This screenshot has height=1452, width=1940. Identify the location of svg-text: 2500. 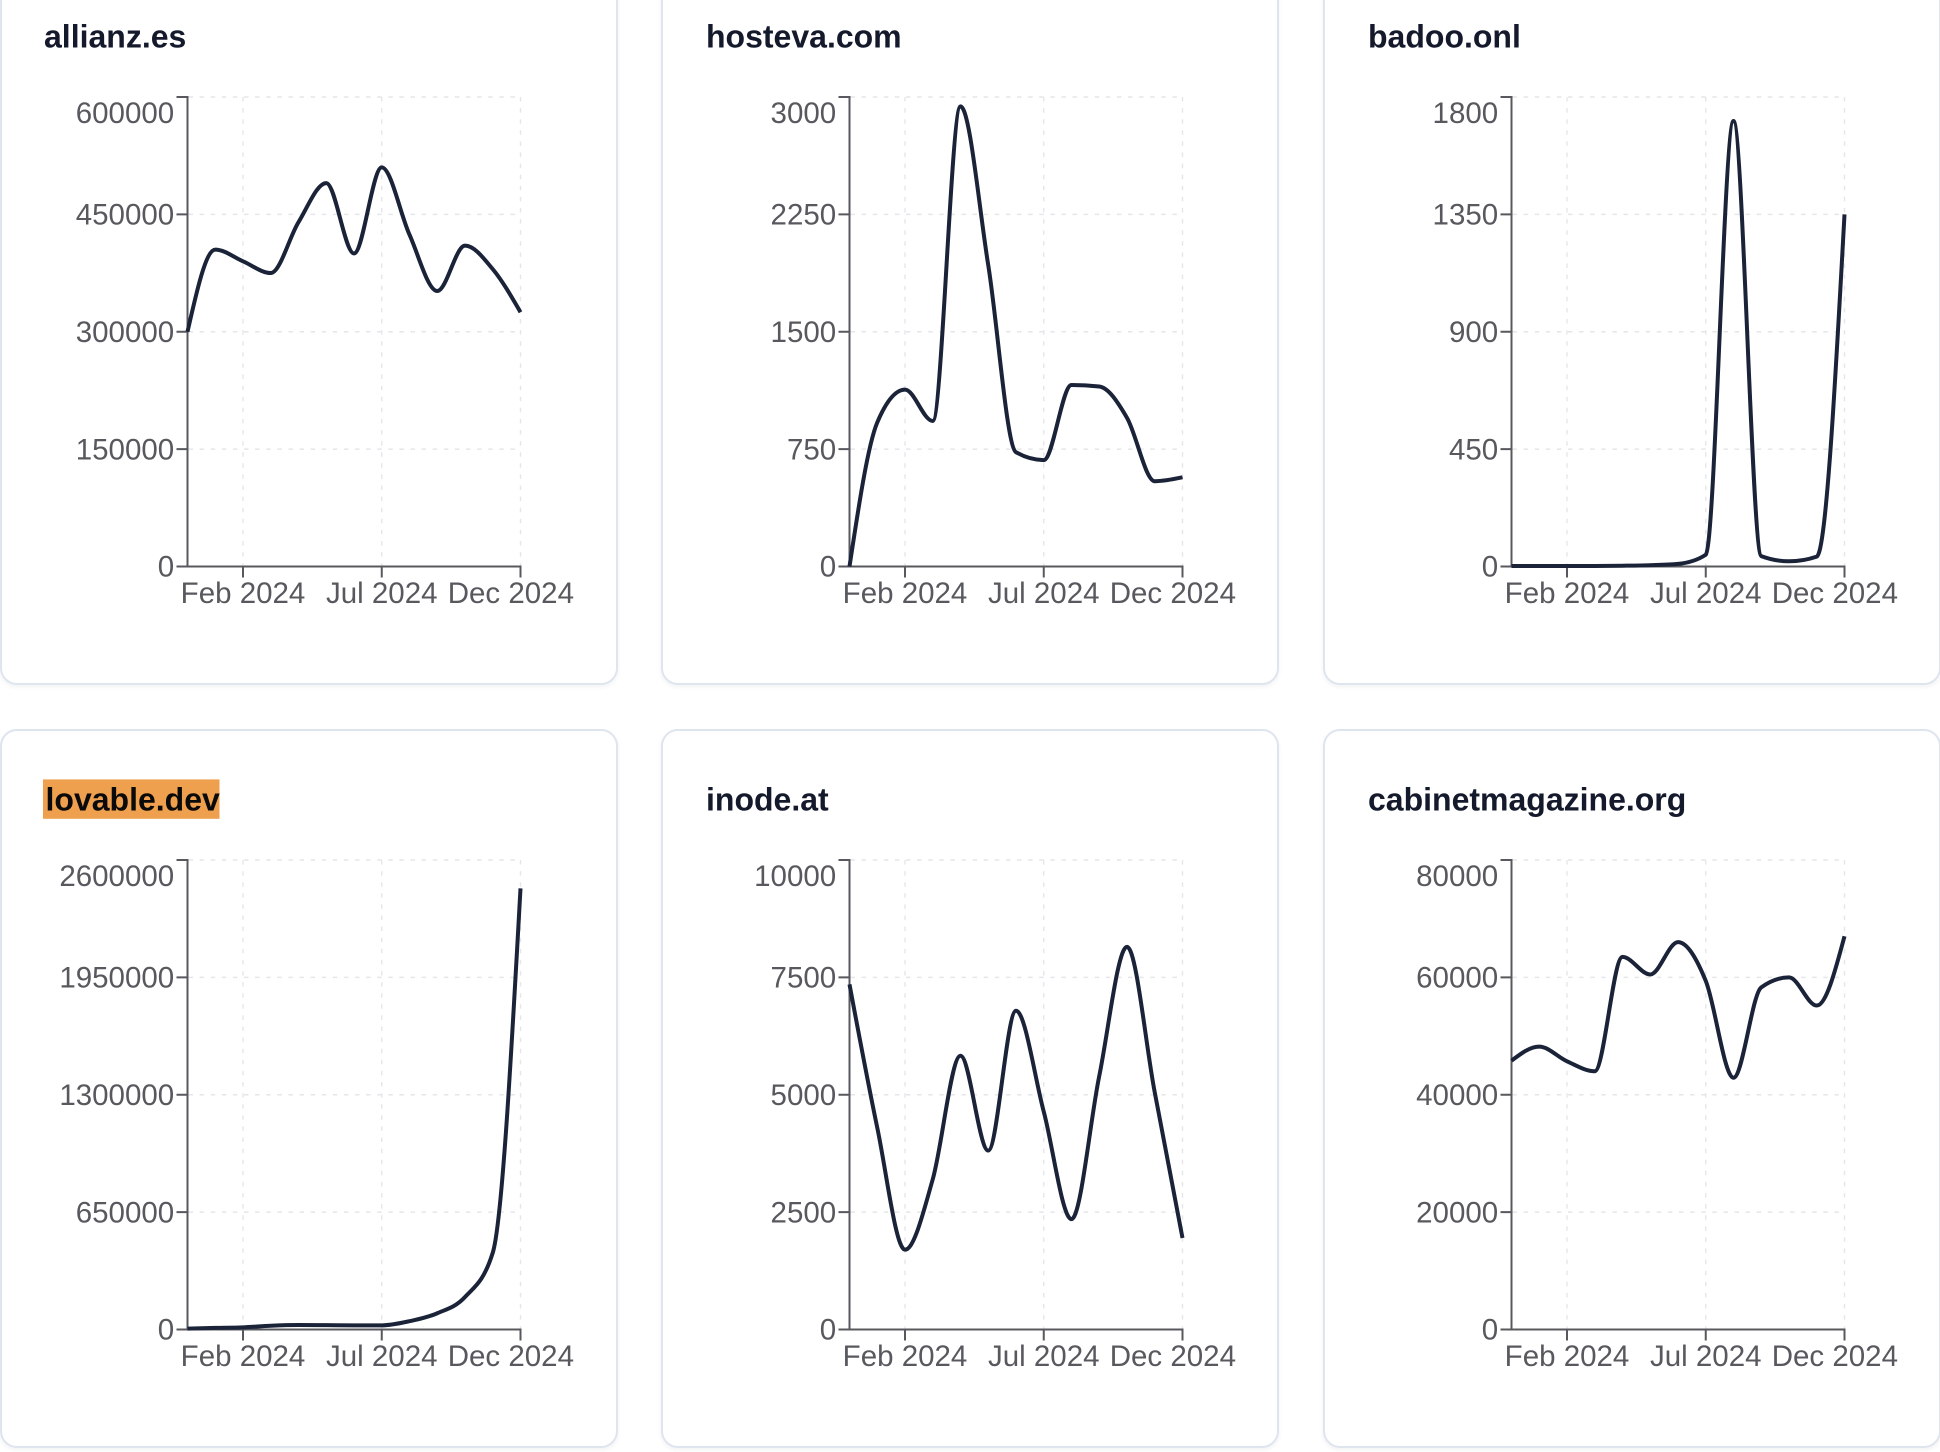
(803, 1212).